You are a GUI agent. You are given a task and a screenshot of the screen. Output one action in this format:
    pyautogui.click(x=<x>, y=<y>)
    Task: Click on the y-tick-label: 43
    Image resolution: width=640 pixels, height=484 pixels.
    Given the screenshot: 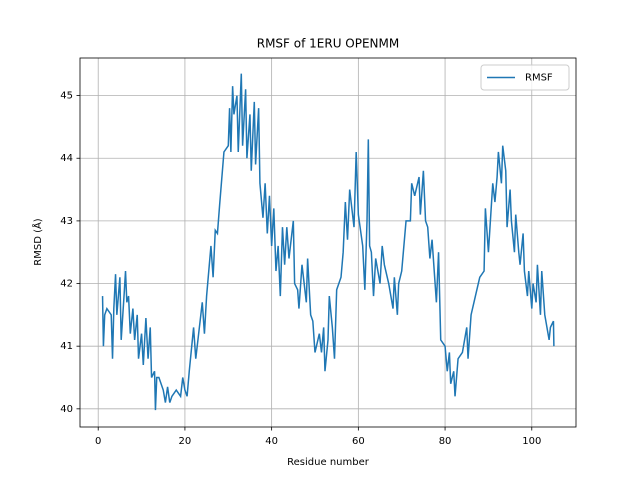 What is the action you would take?
    pyautogui.click(x=66, y=221)
    